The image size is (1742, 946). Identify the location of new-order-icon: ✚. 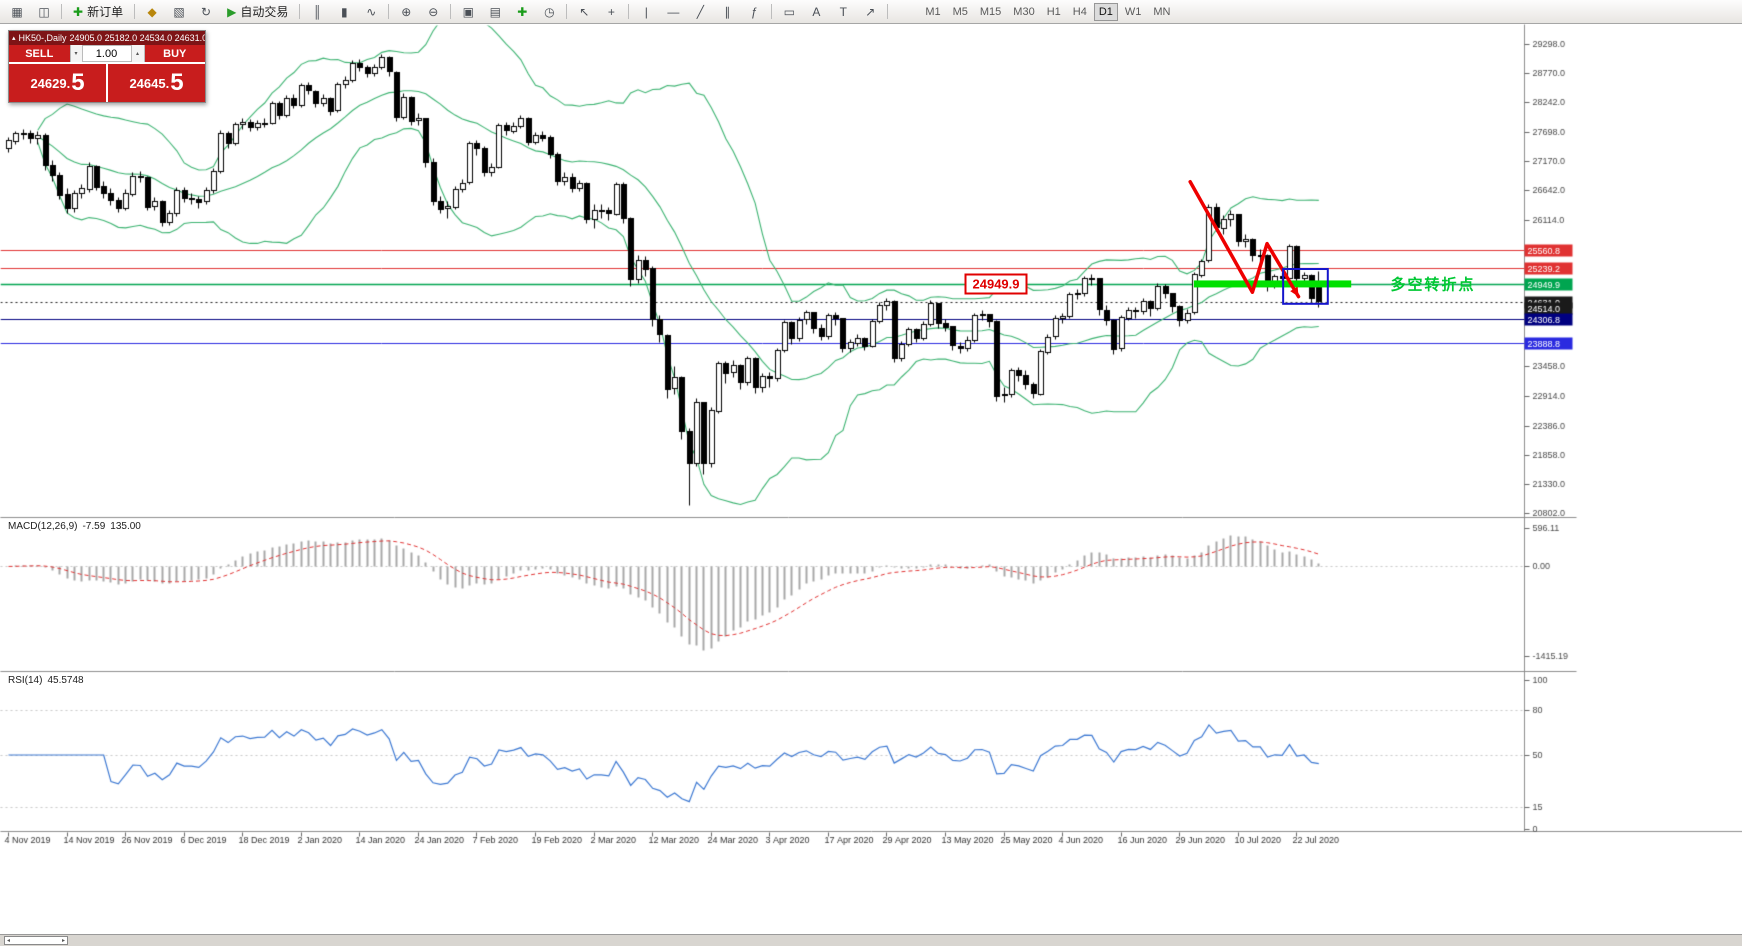
(78, 11).